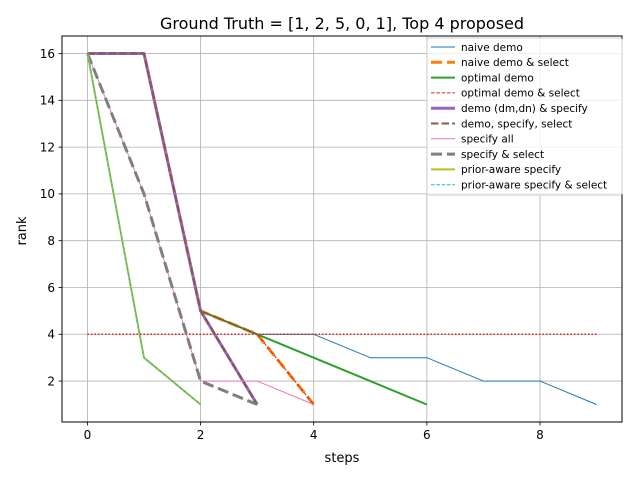 This screenshot has width=640, height=480. I want to click on x-tick-label: 4, so click(314, 435).